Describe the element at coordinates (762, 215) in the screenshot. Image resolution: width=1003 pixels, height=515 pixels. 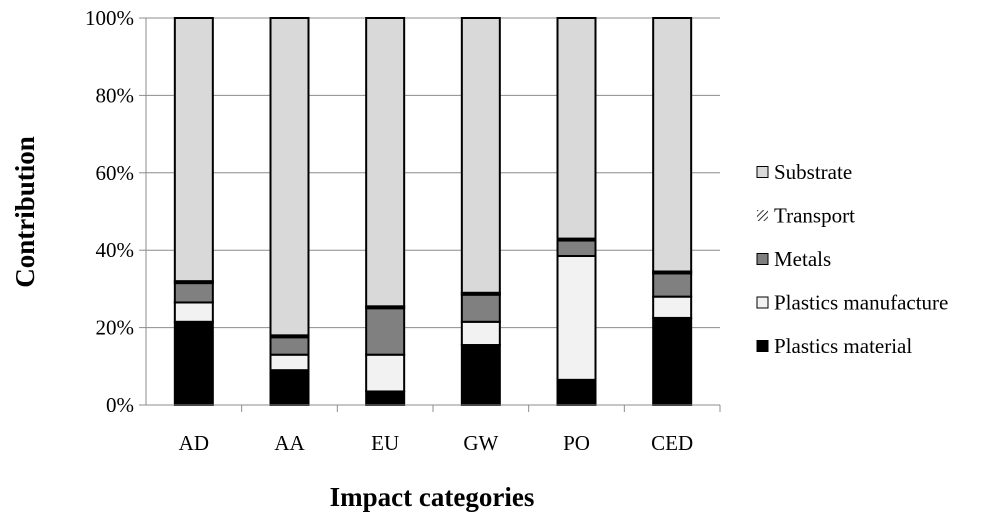
I see `legend-swatch-transport` at that location.